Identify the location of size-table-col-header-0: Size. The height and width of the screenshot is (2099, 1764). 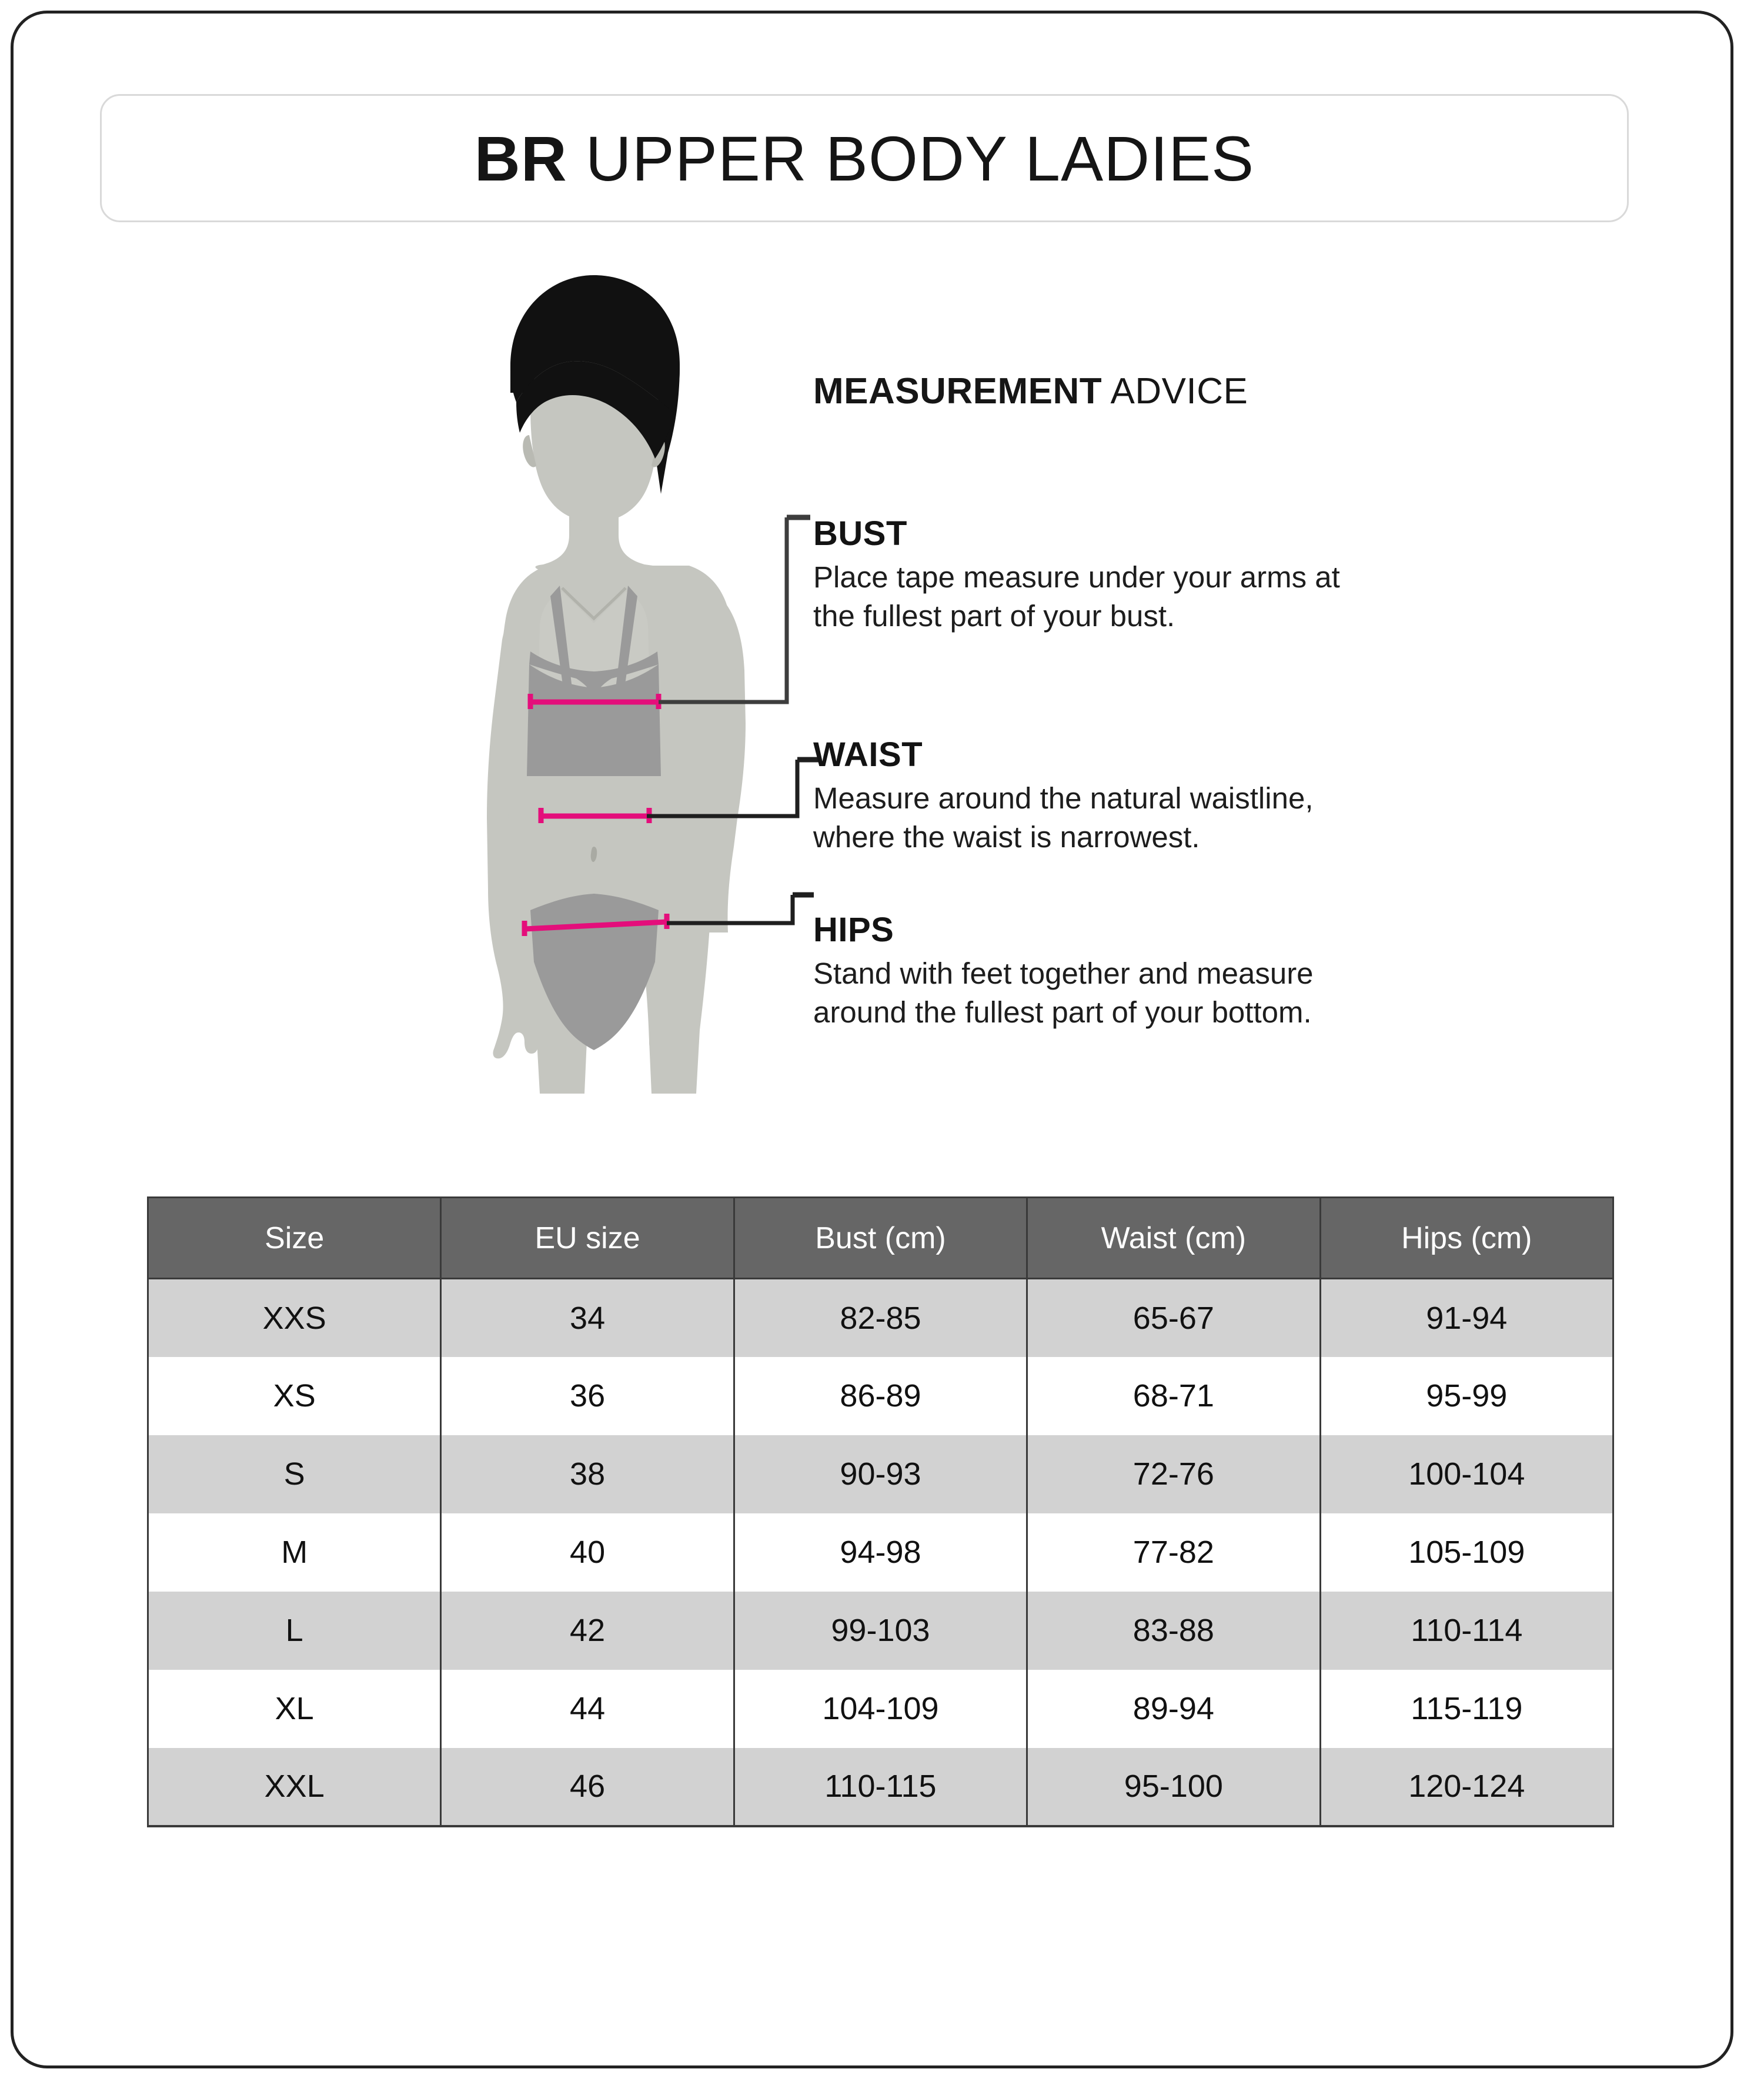
(294, 1237).